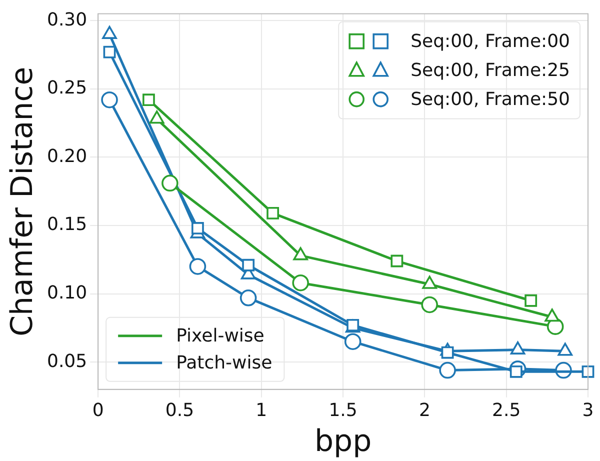 The height and width of the screenshot is (461, 600). I want to click on x-tick-label: 0, so click(98, 410).